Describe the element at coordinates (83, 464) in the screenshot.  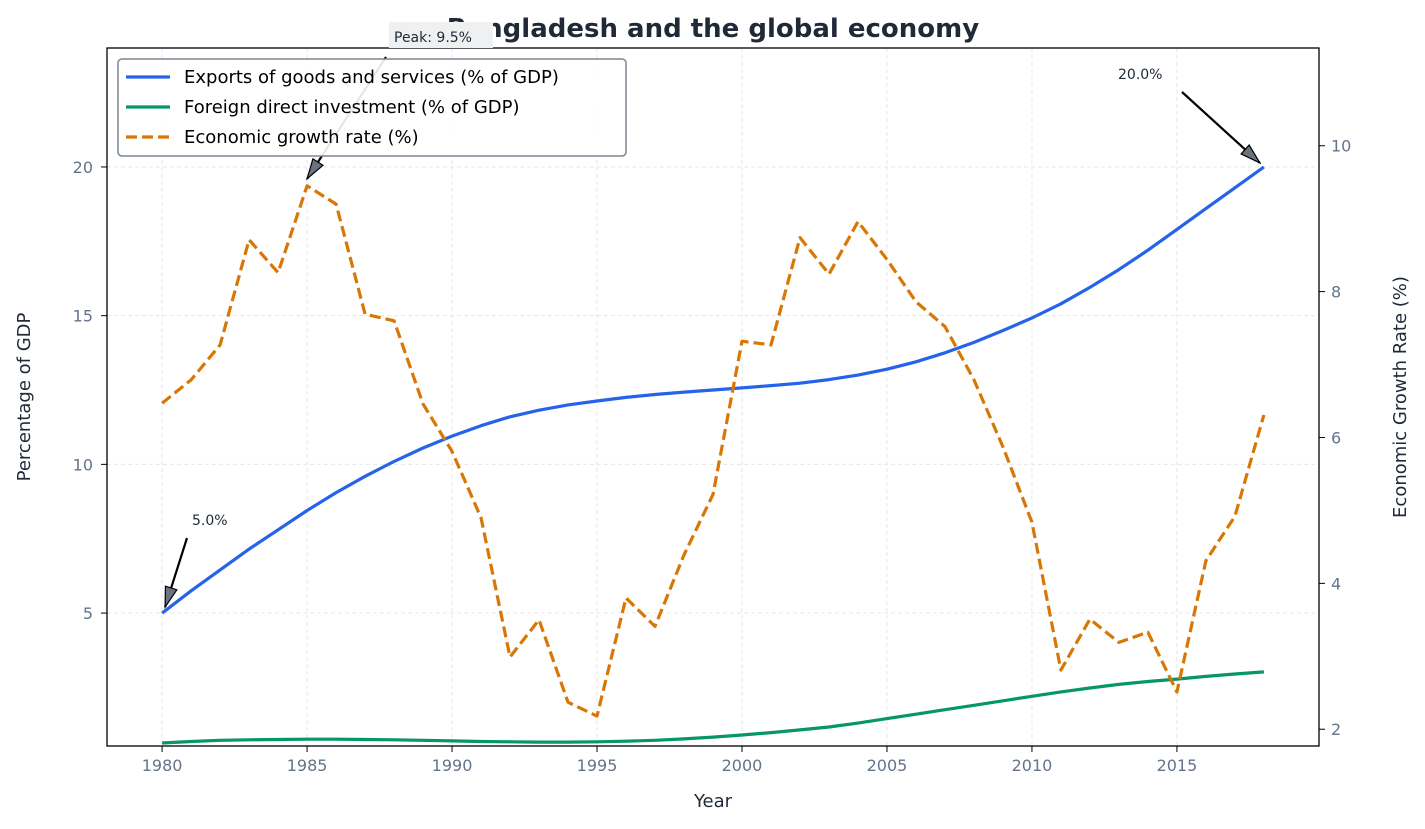
I see `y-tick-label: 10` at that location.